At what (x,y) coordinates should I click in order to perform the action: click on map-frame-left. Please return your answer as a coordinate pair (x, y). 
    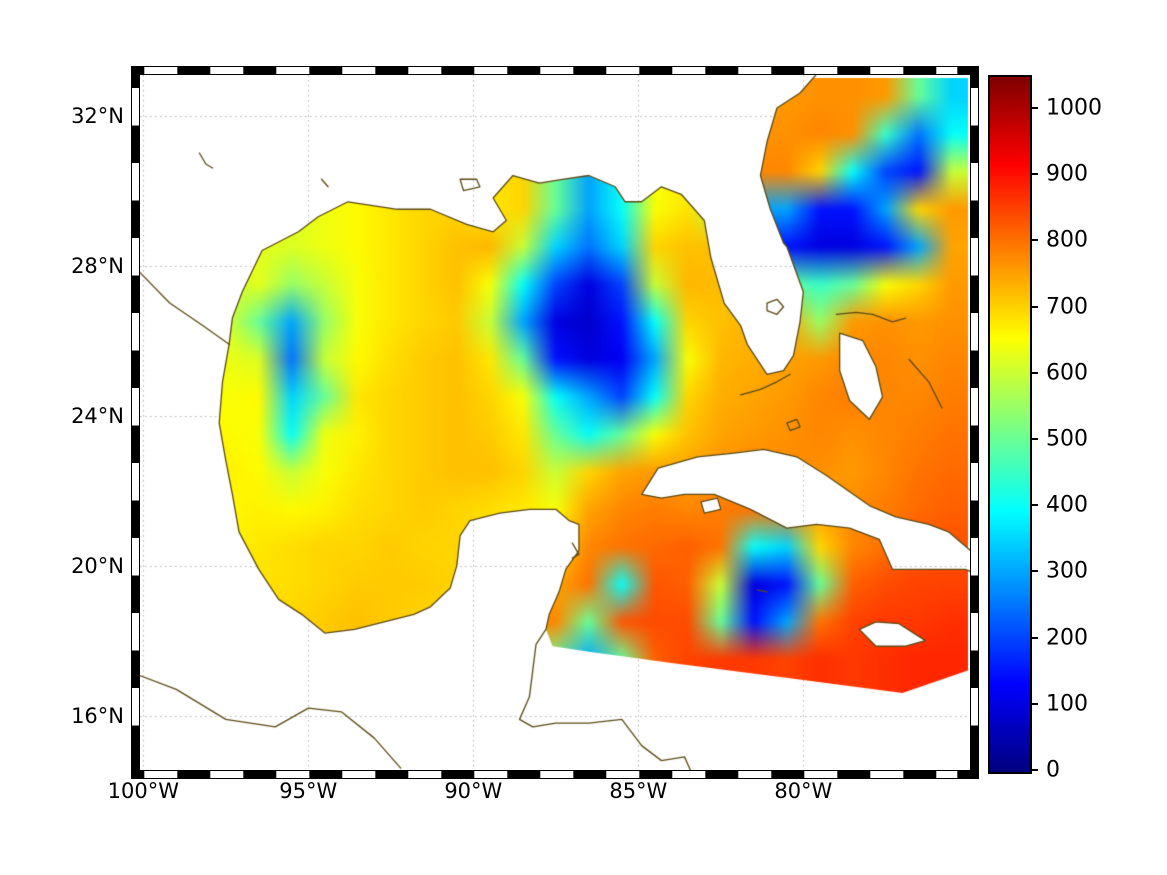
    Looking at the image, I should click on (135, 422).